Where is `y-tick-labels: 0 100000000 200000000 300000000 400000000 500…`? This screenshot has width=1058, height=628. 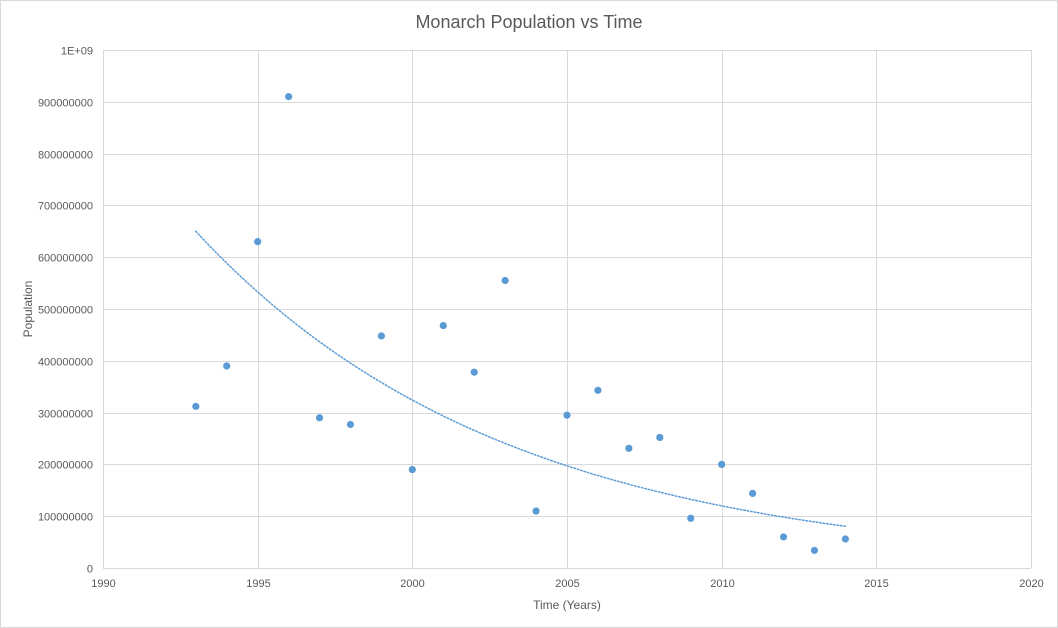
y-tick-labels: 0 100000000 200000000 300000000 400000000 500… is located at coordinates (65, 311).